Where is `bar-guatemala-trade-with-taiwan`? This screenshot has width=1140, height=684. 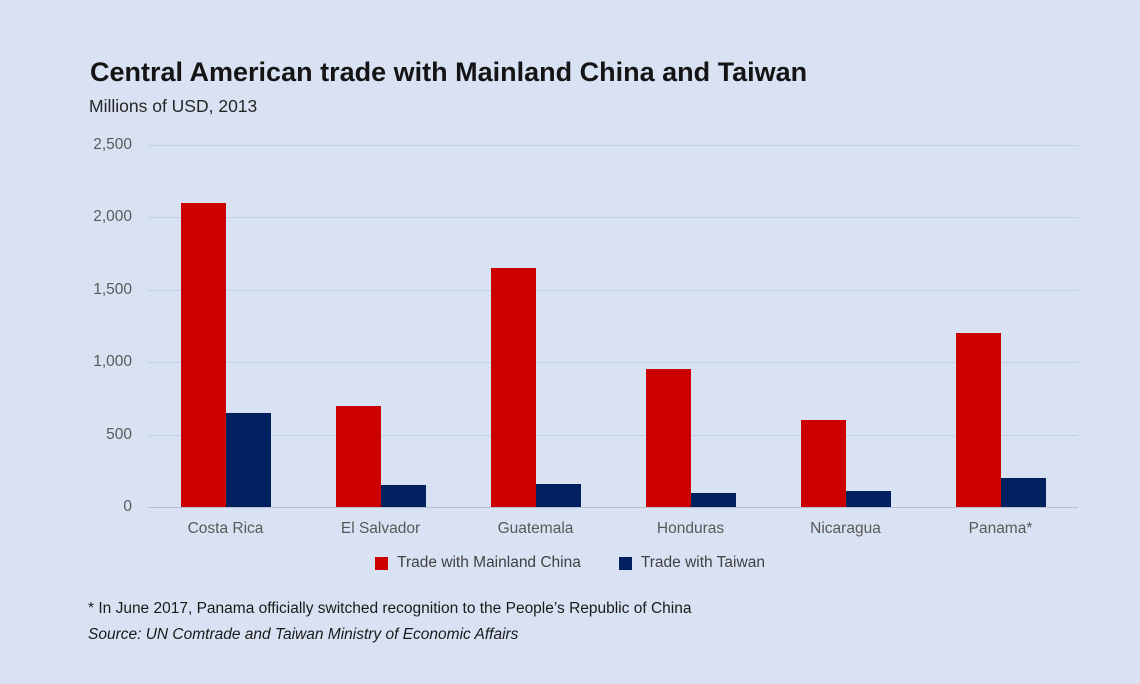
bar-guatemala-trade-with-taiwan is located at coordinates (558, 495).